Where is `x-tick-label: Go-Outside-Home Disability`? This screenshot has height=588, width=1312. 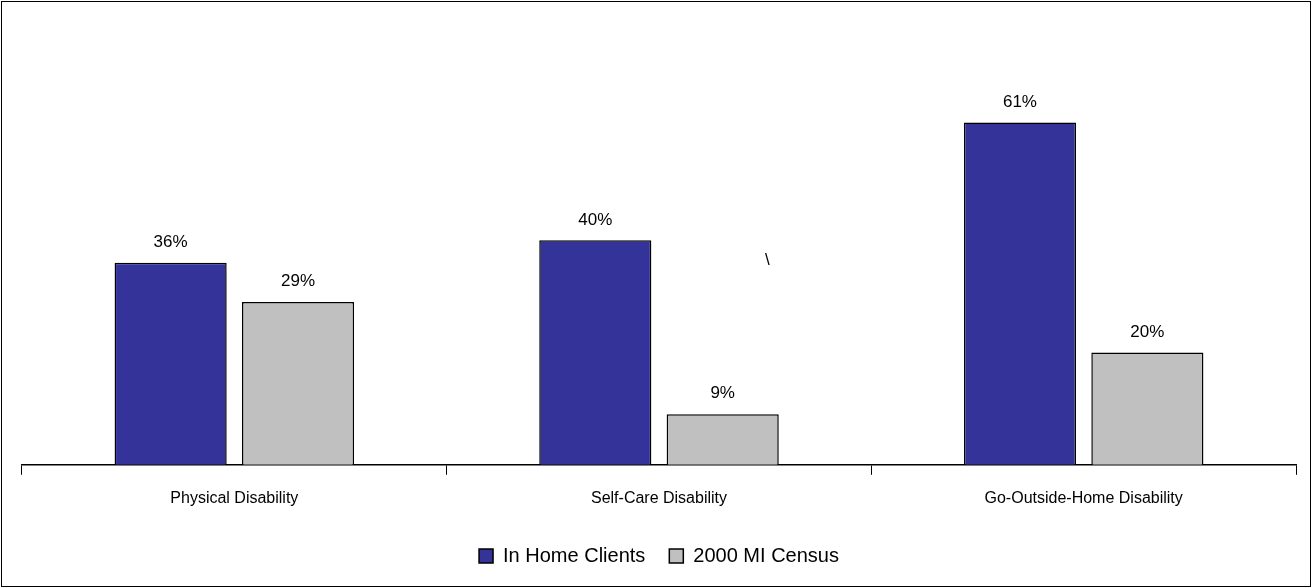
x-tick-label: Go-Outside-Home Disability is located at coordinates (1083, 497).